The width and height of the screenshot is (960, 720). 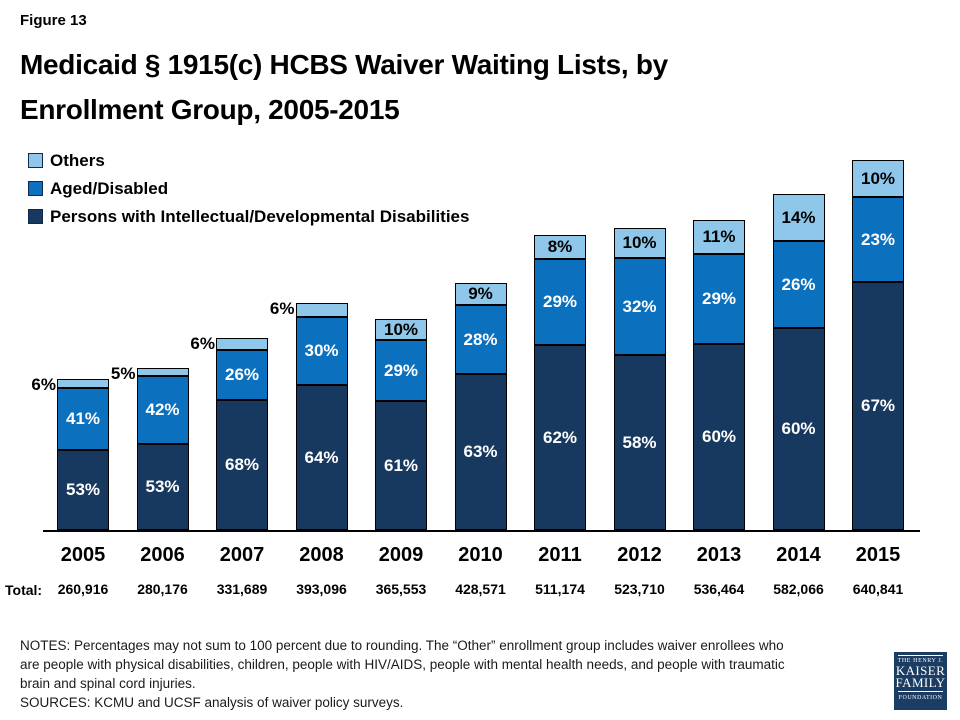 I want to click on segment-2011-idd: 62%, so click(x=560, y=437).